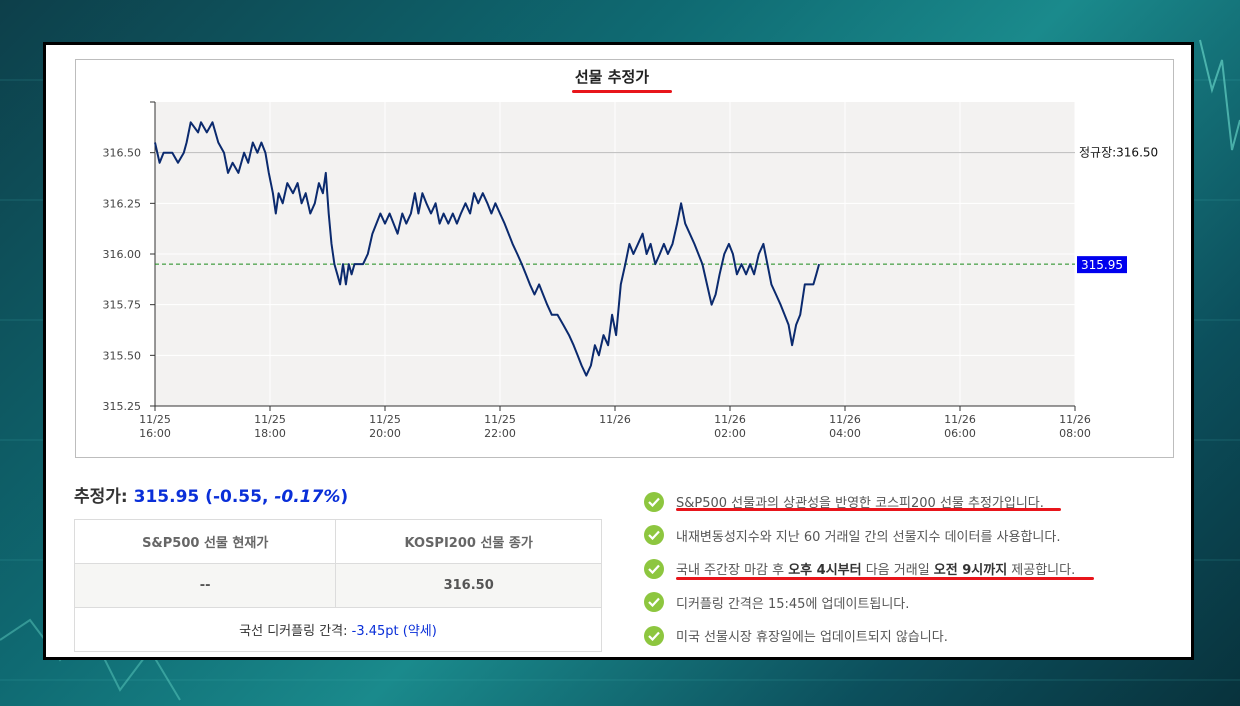  I want to click on y-tick-label: 315.25, so click(122, 406).